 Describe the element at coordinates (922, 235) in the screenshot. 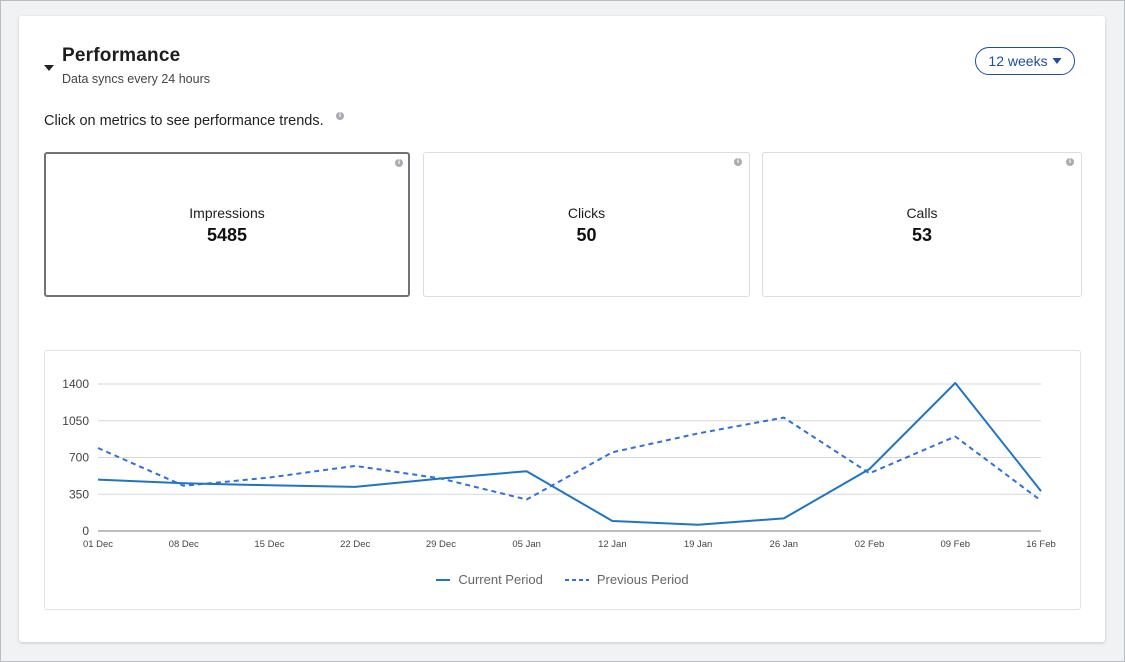

I see `metric-value: 53` at that location.